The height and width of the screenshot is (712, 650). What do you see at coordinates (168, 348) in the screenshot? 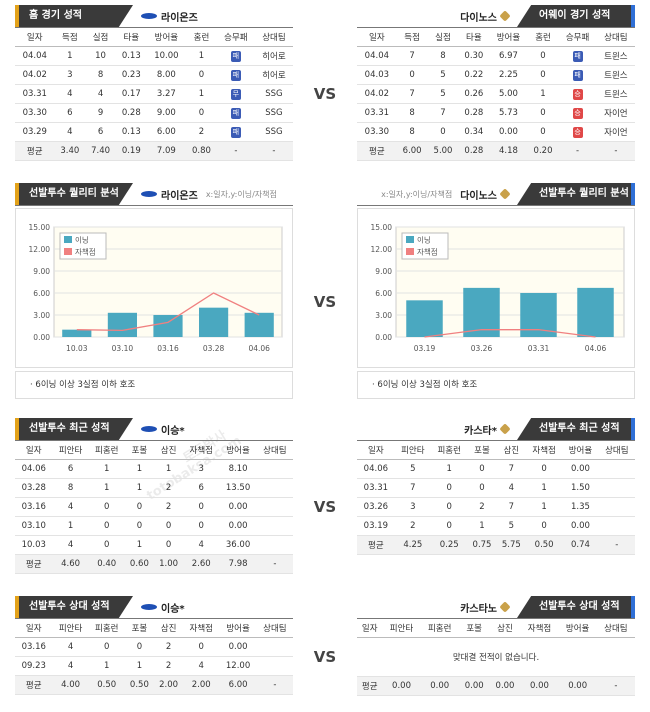
I see `x-tick-label: 03.16` at bounding box center [168, 348].